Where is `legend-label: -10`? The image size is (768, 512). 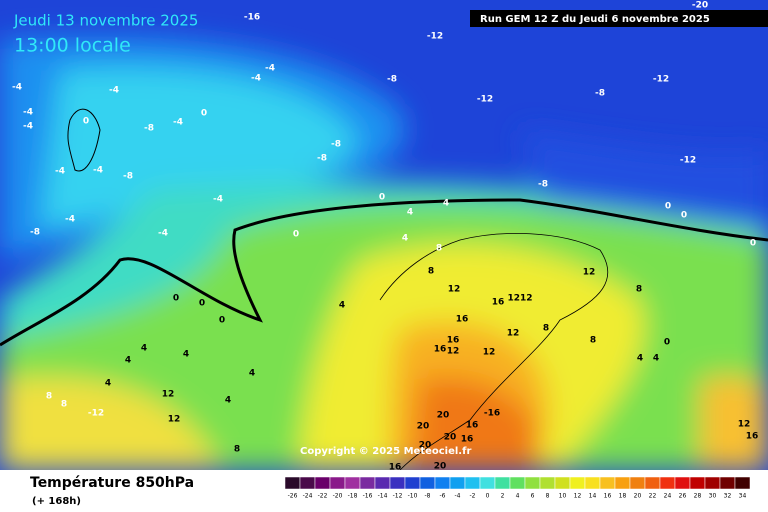 legend-label: -10 is located at coordinates (413, 496).